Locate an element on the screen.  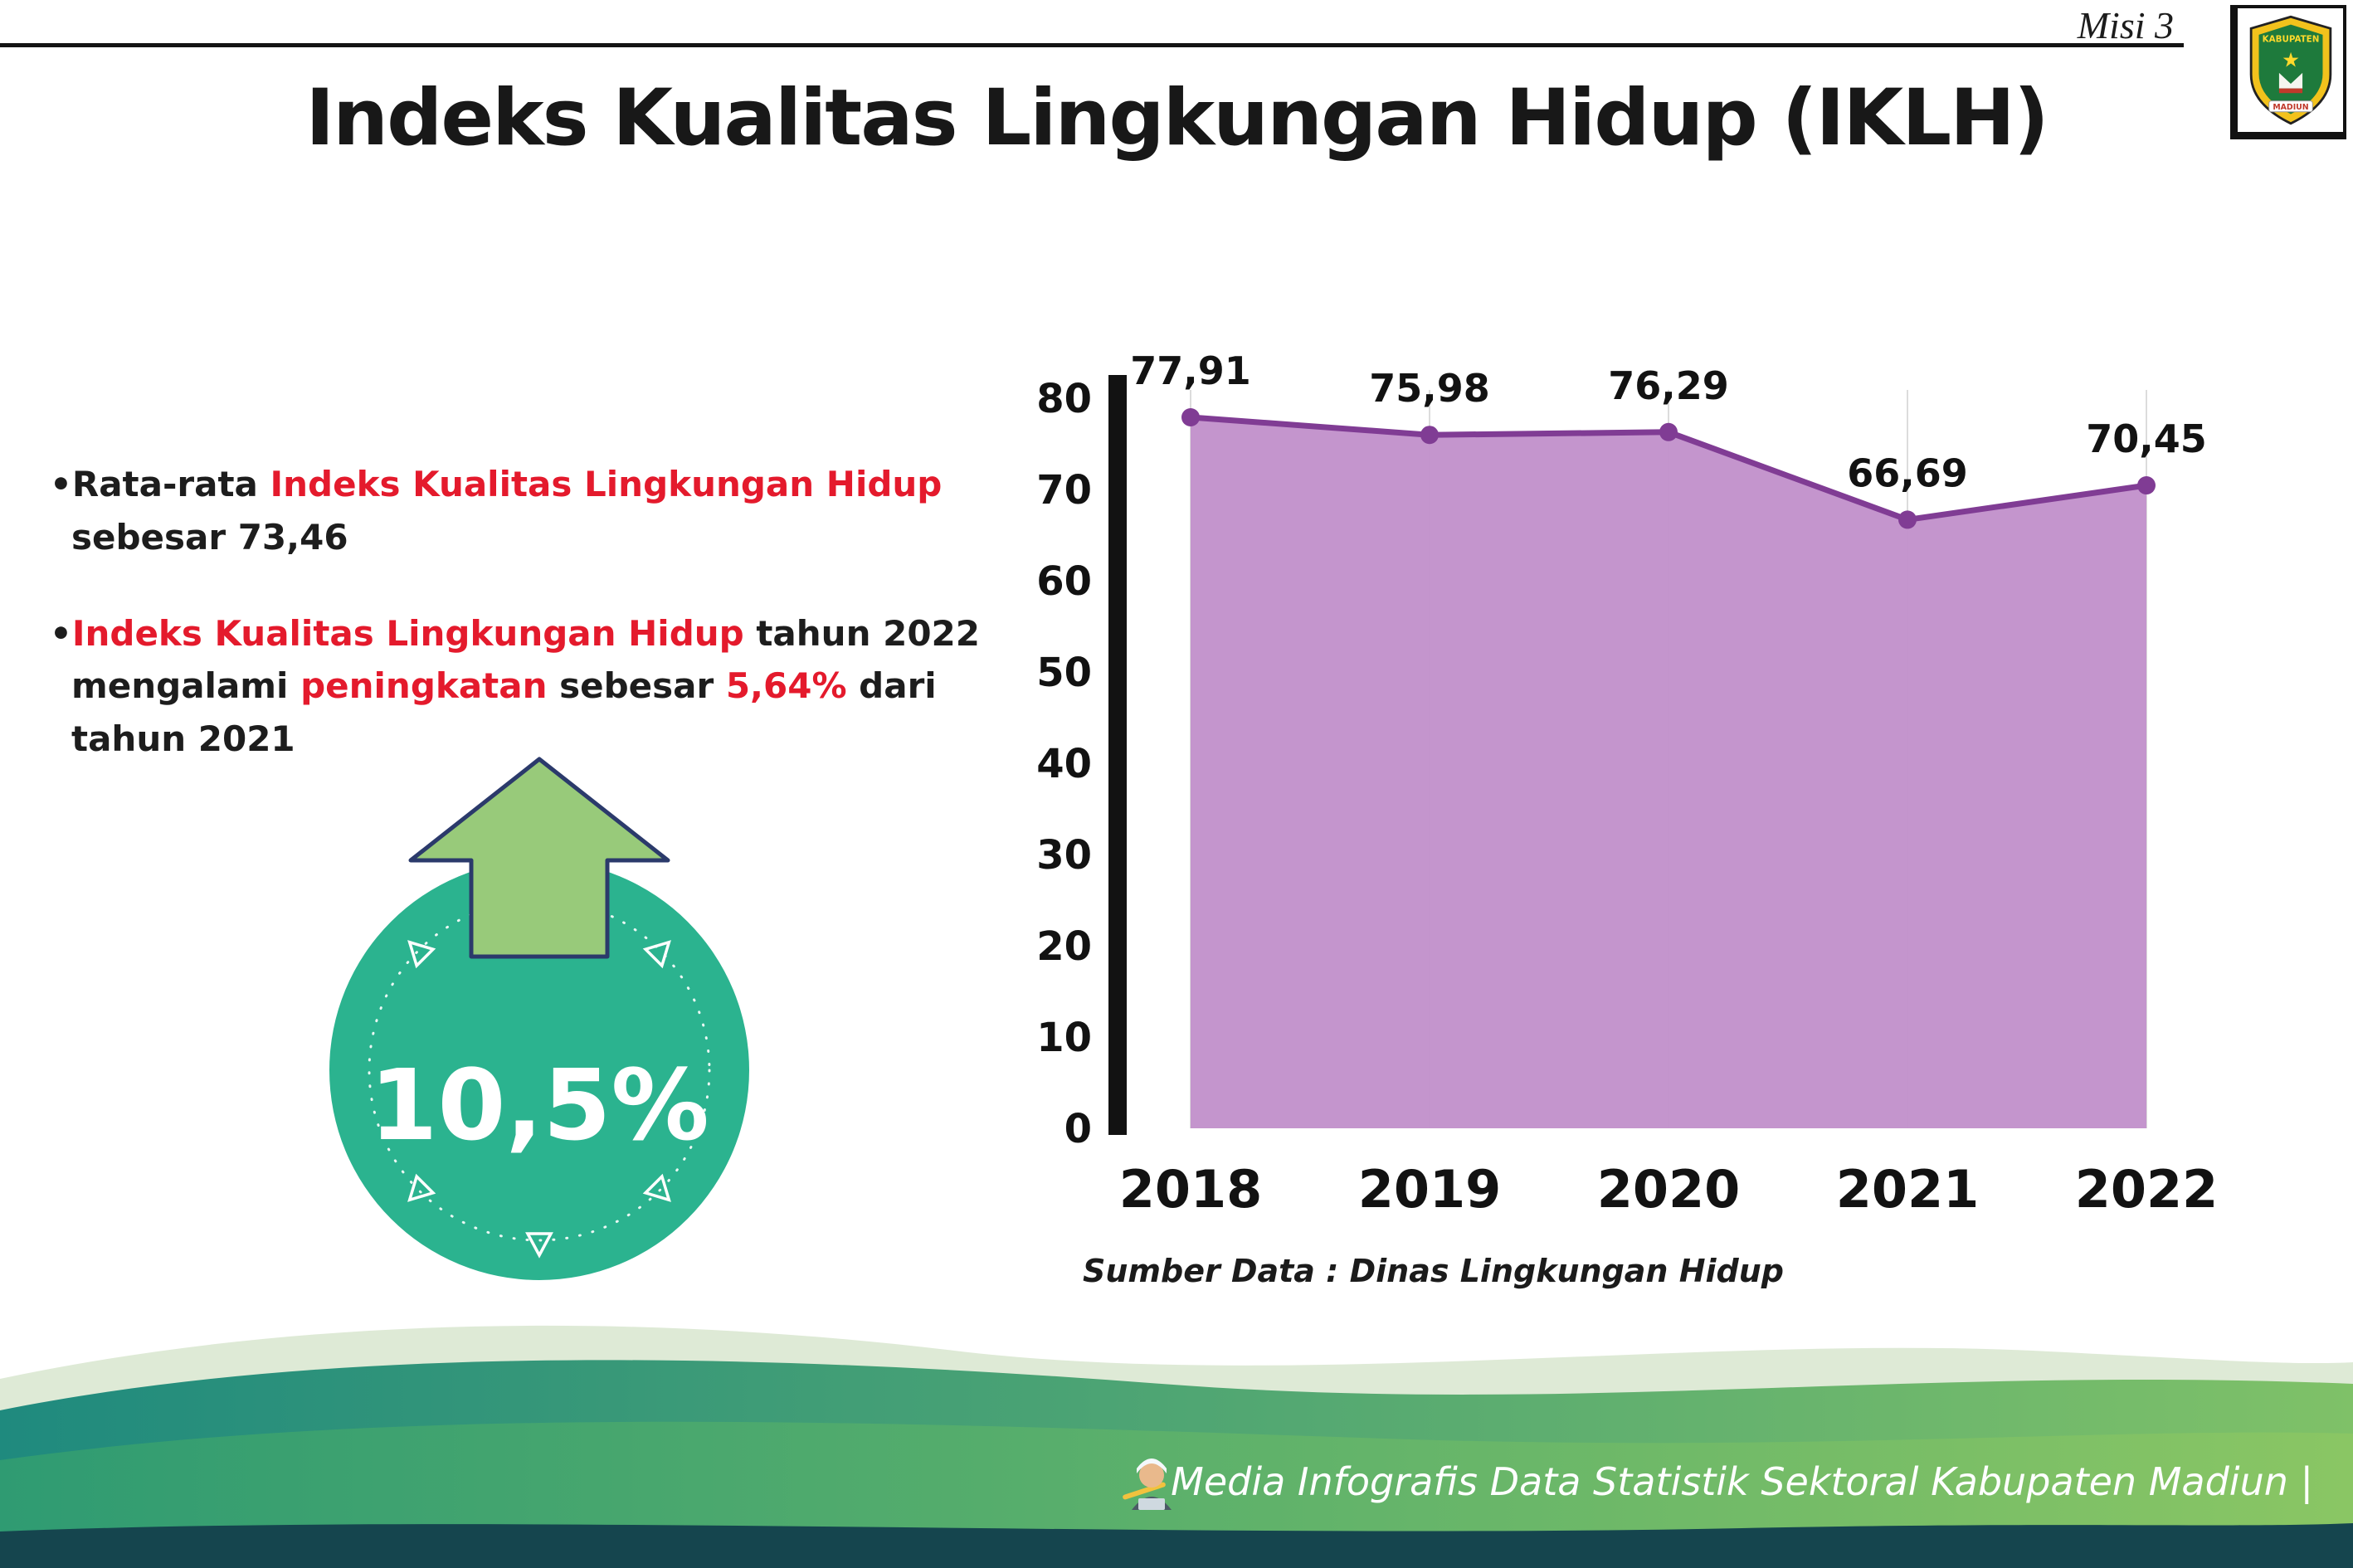
note-text: Rata-rata is located at coordinates (170, 484).